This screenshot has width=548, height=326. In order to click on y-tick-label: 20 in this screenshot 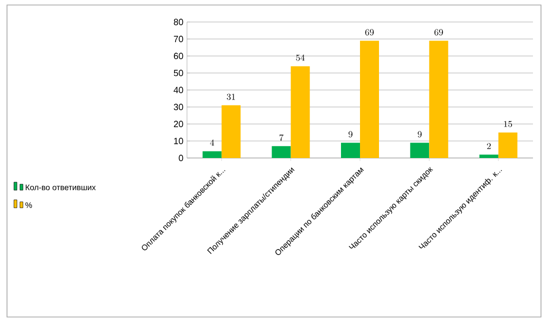, I will do `click(179, 124)`.